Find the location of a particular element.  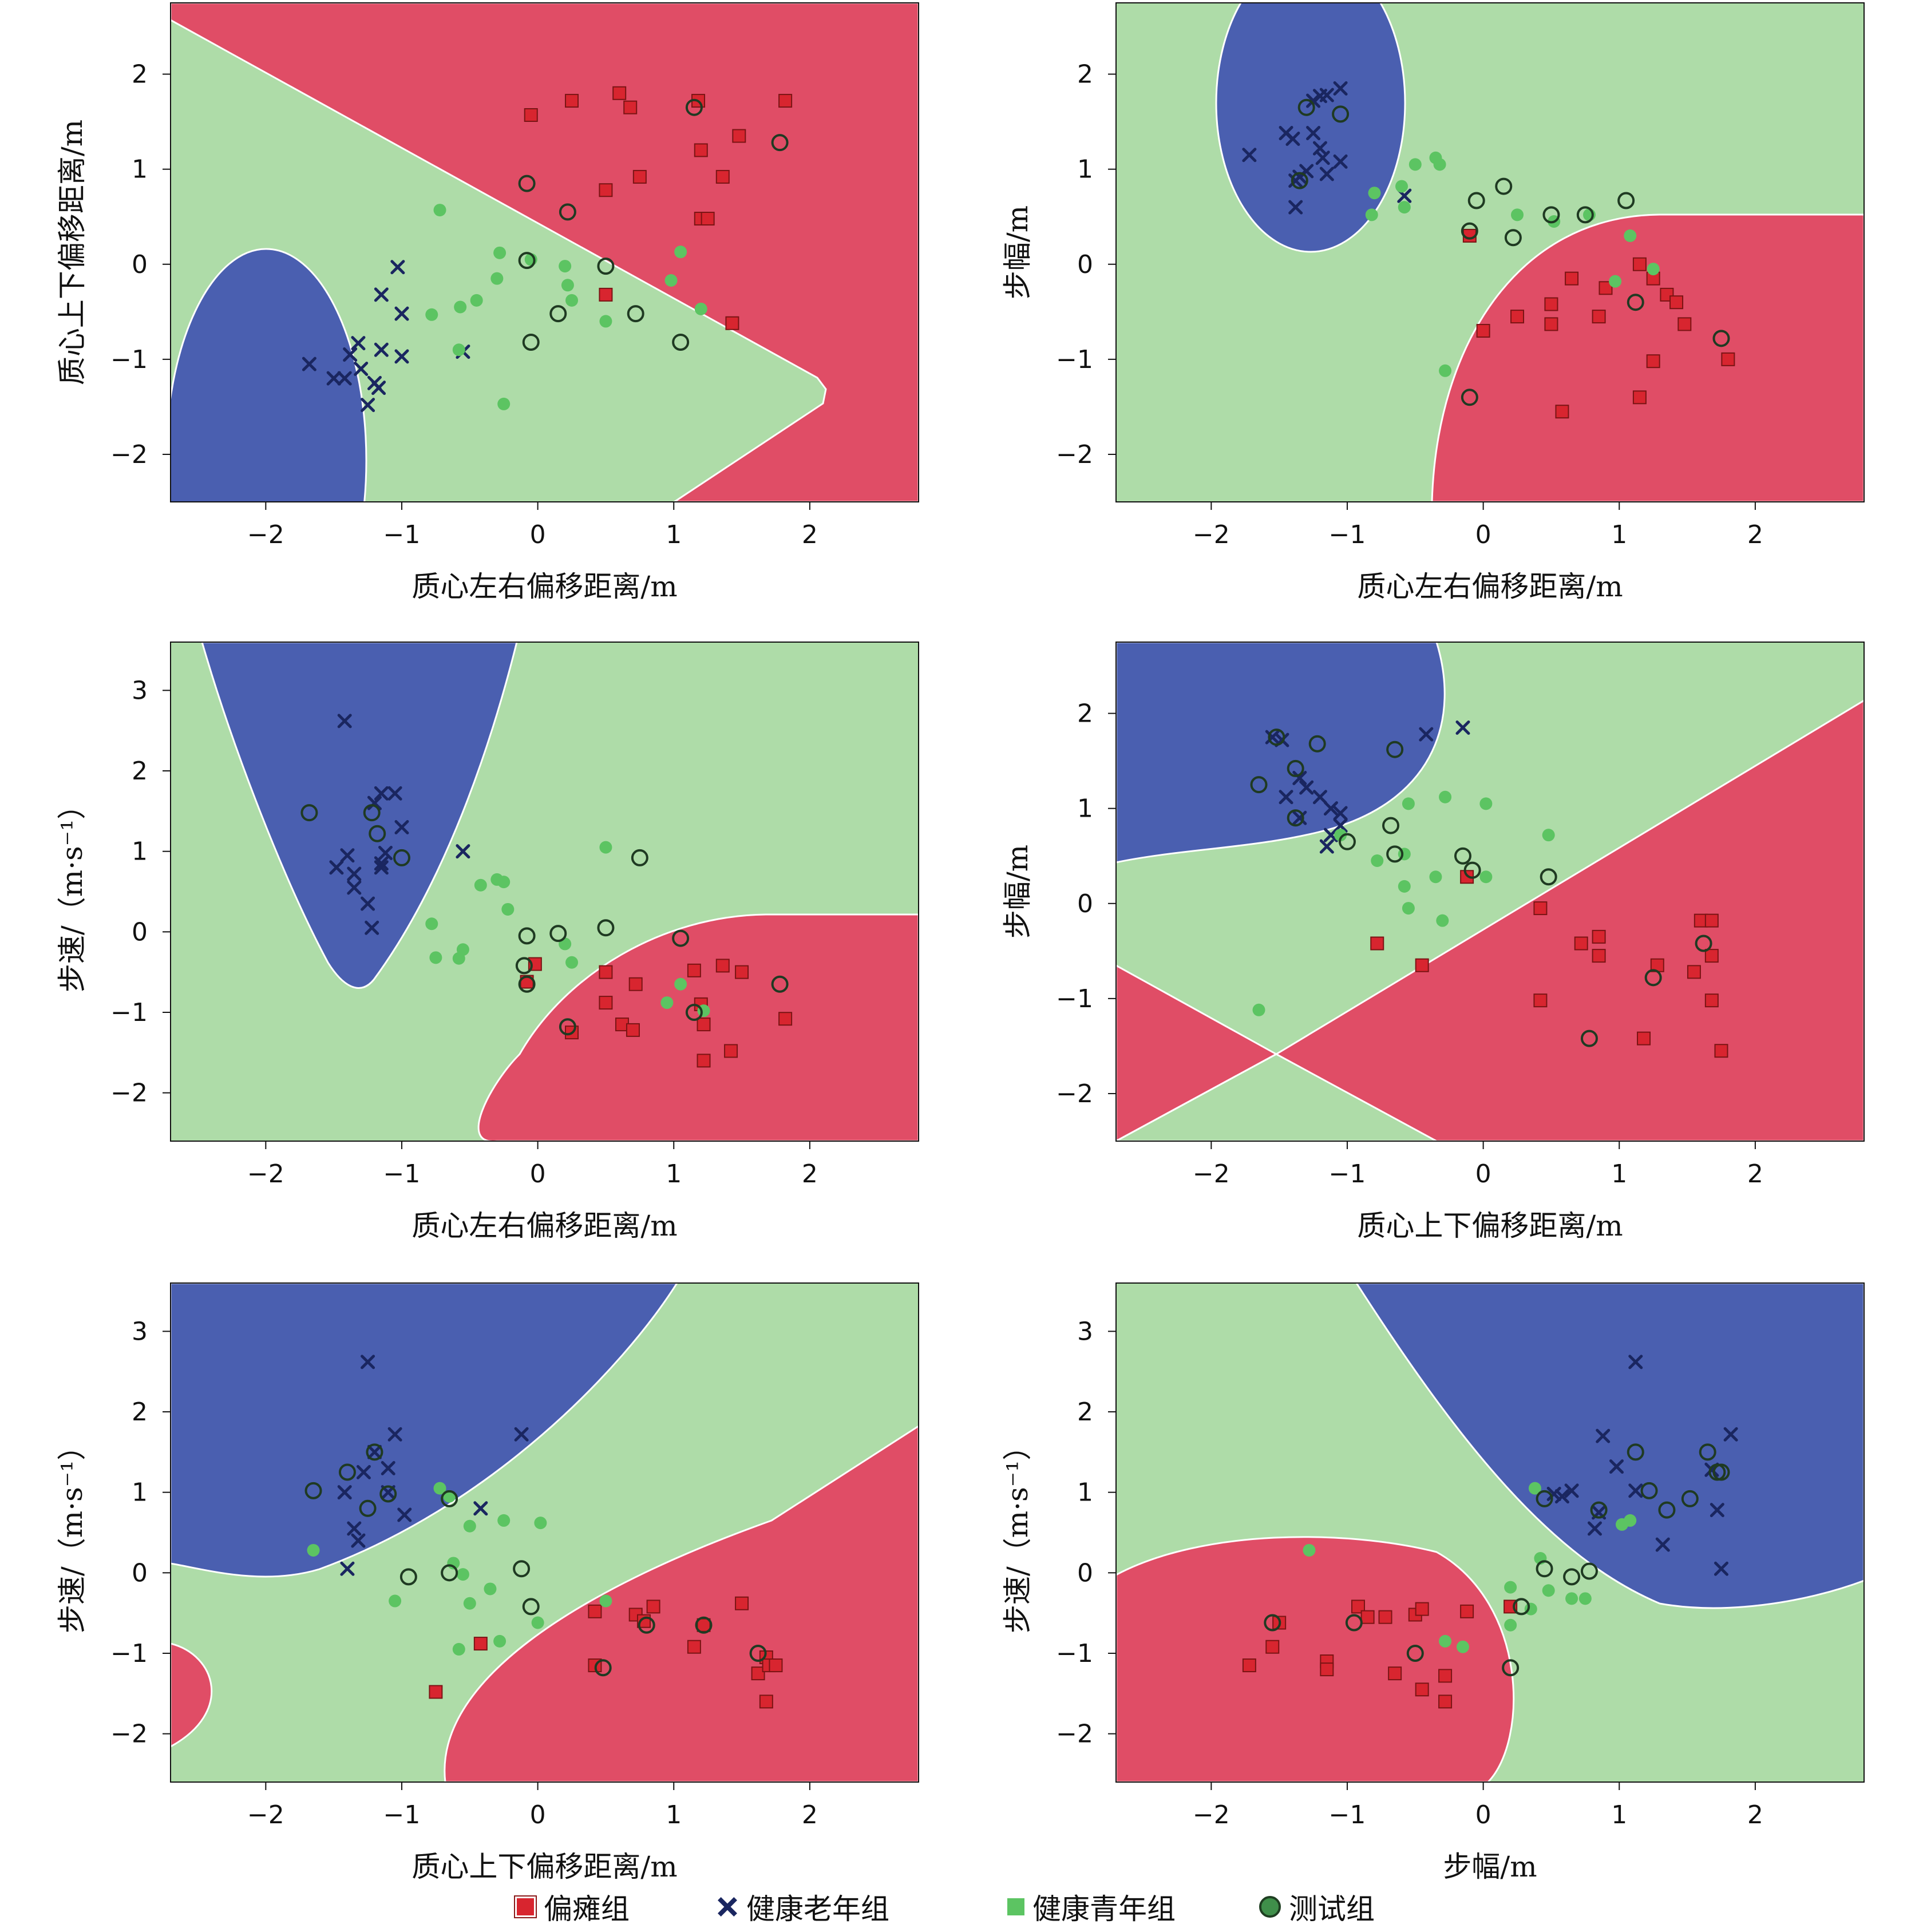

legend-item-test: 测试组 is located at coordinates (1317, 1907).